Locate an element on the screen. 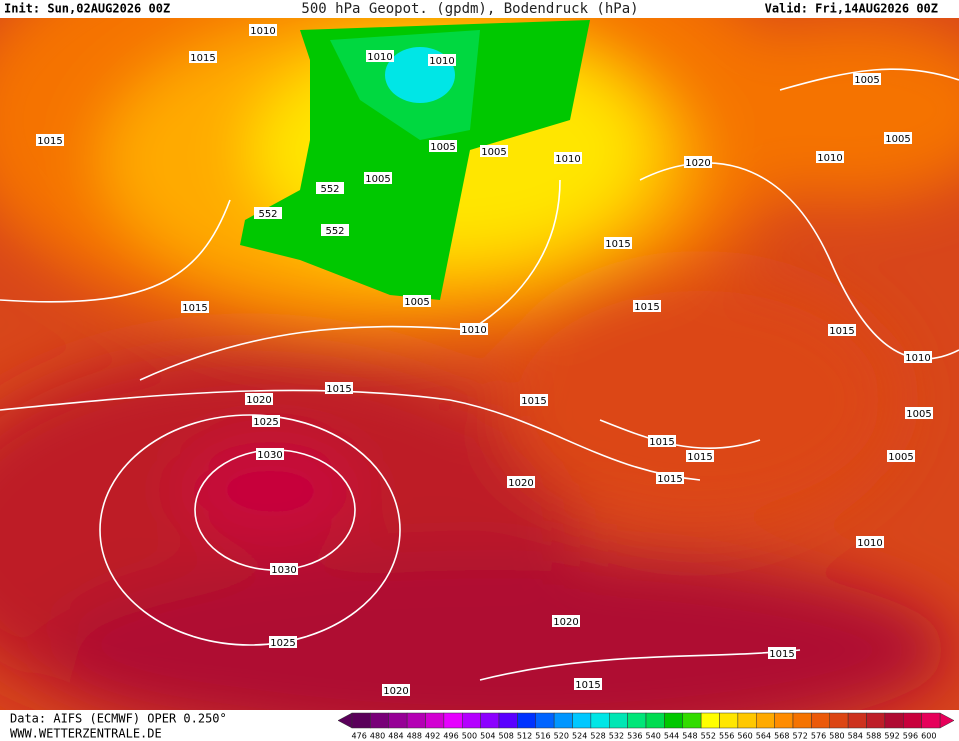  colorbar-label: 512 is located at coordinates (524, 736).